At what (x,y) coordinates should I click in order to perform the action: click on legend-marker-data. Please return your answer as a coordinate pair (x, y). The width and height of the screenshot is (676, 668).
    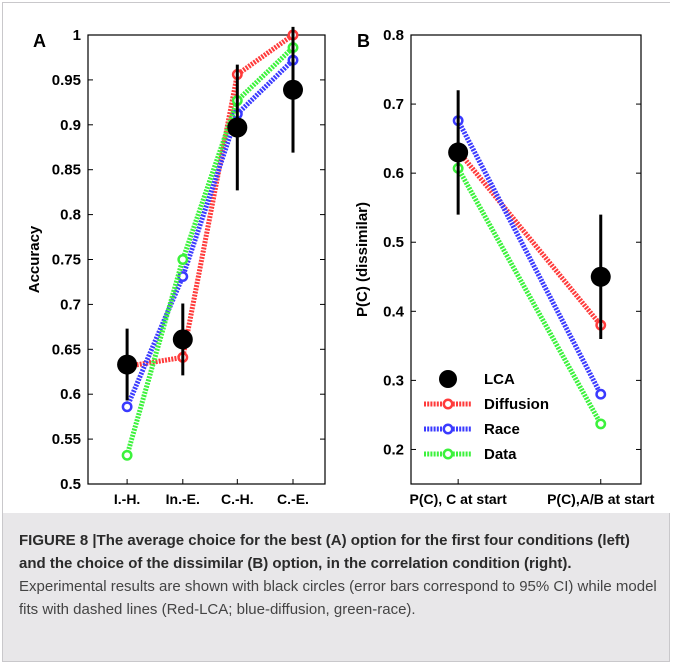
    Looking at the image, I should click on (448, 454).